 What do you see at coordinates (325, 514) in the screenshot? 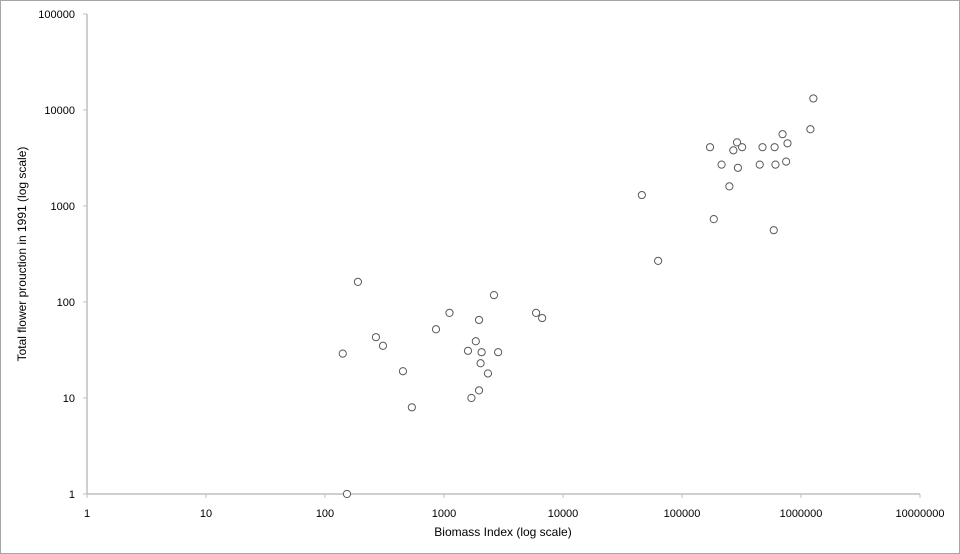
I see `x-tick-label: 100` at bounding box center [325, 514].